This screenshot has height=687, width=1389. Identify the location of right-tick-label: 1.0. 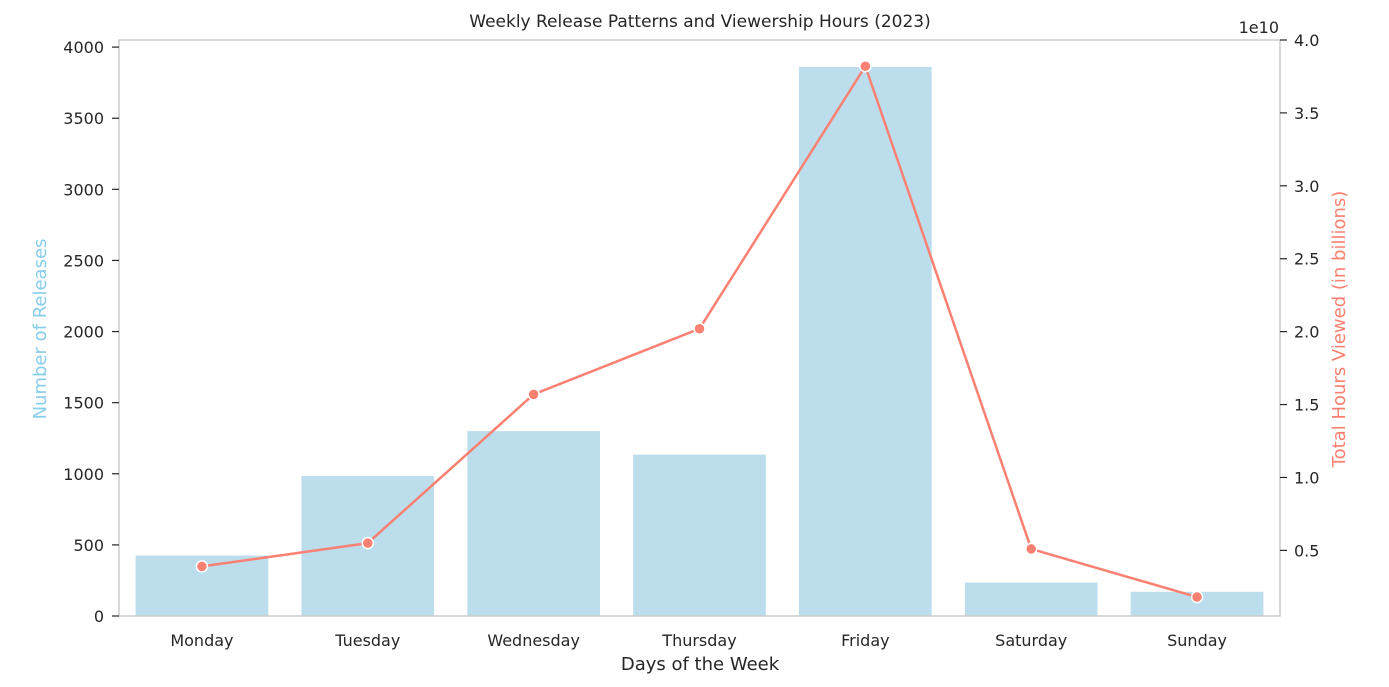
(1306, 477).